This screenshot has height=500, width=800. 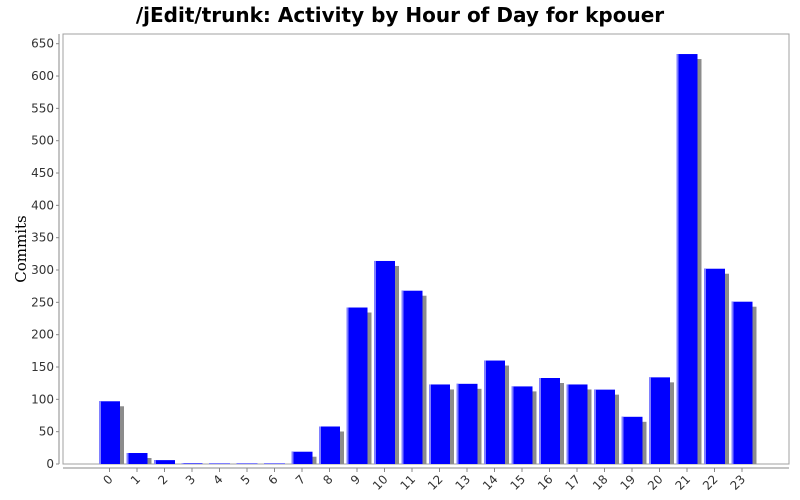 I want to click on y-tick-label: 0, so click(x=50, y=464).